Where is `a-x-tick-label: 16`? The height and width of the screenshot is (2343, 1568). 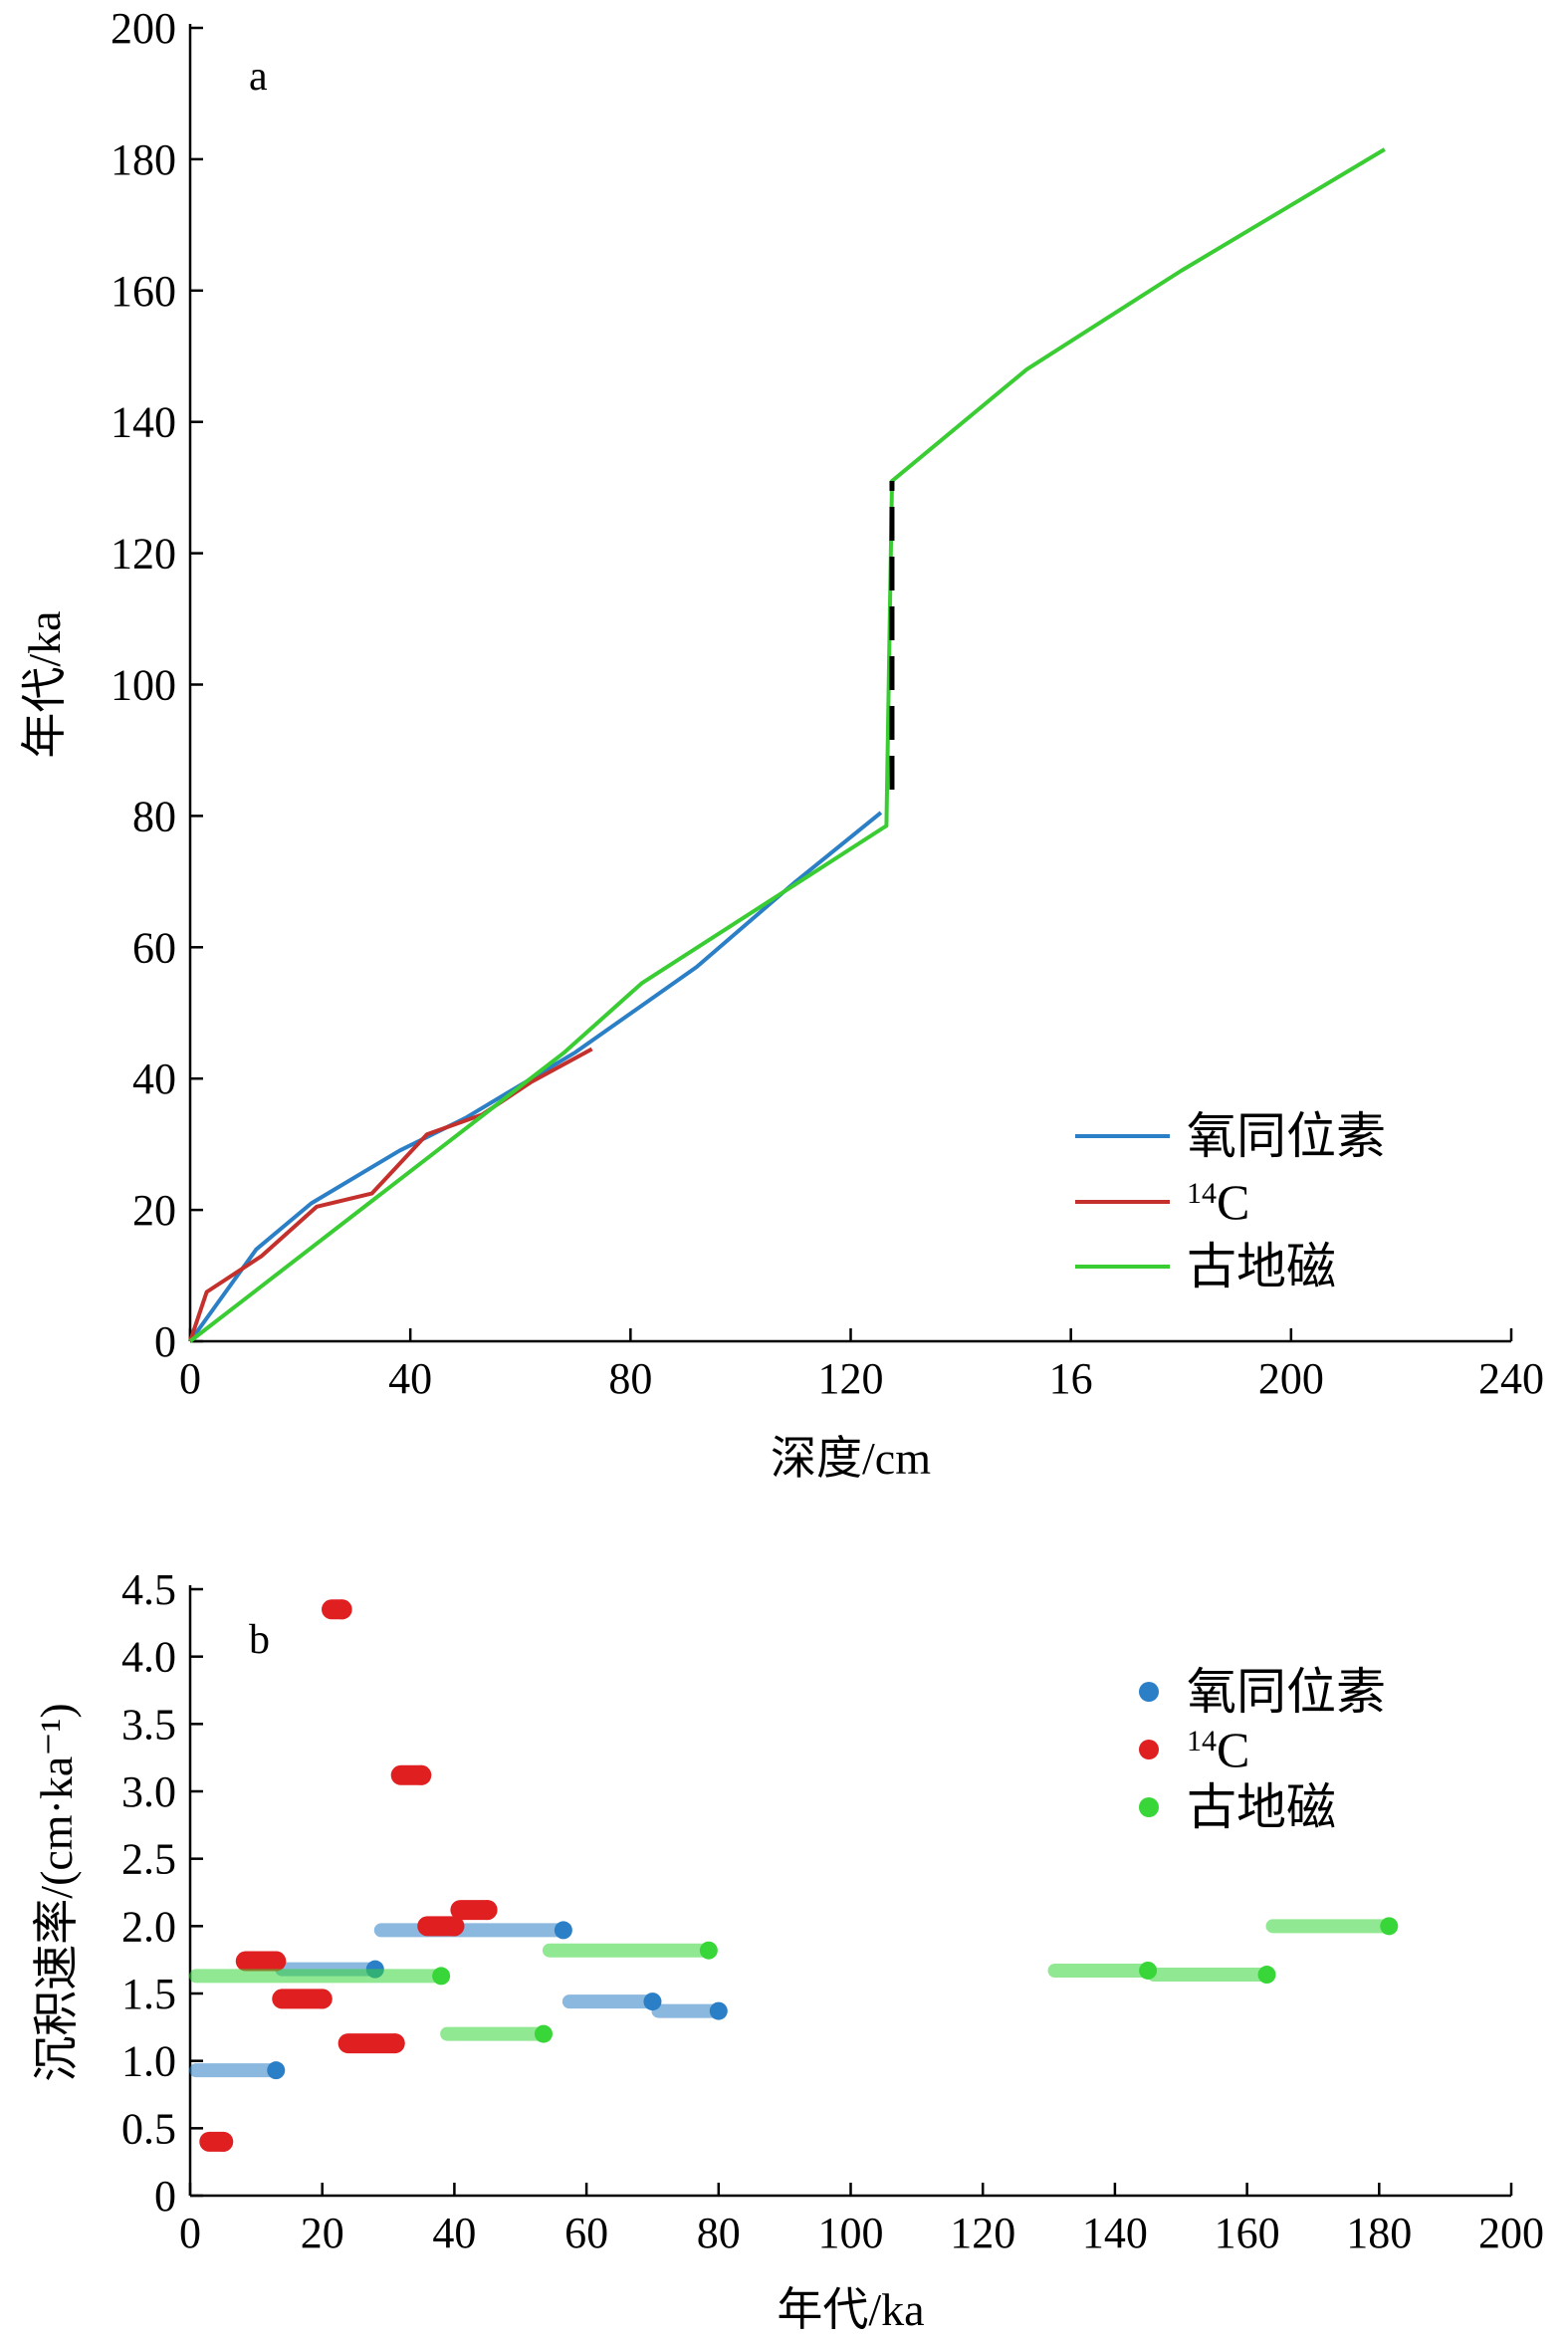 a-x-tick-label: 16 is located at coordinates (1071, 1379).